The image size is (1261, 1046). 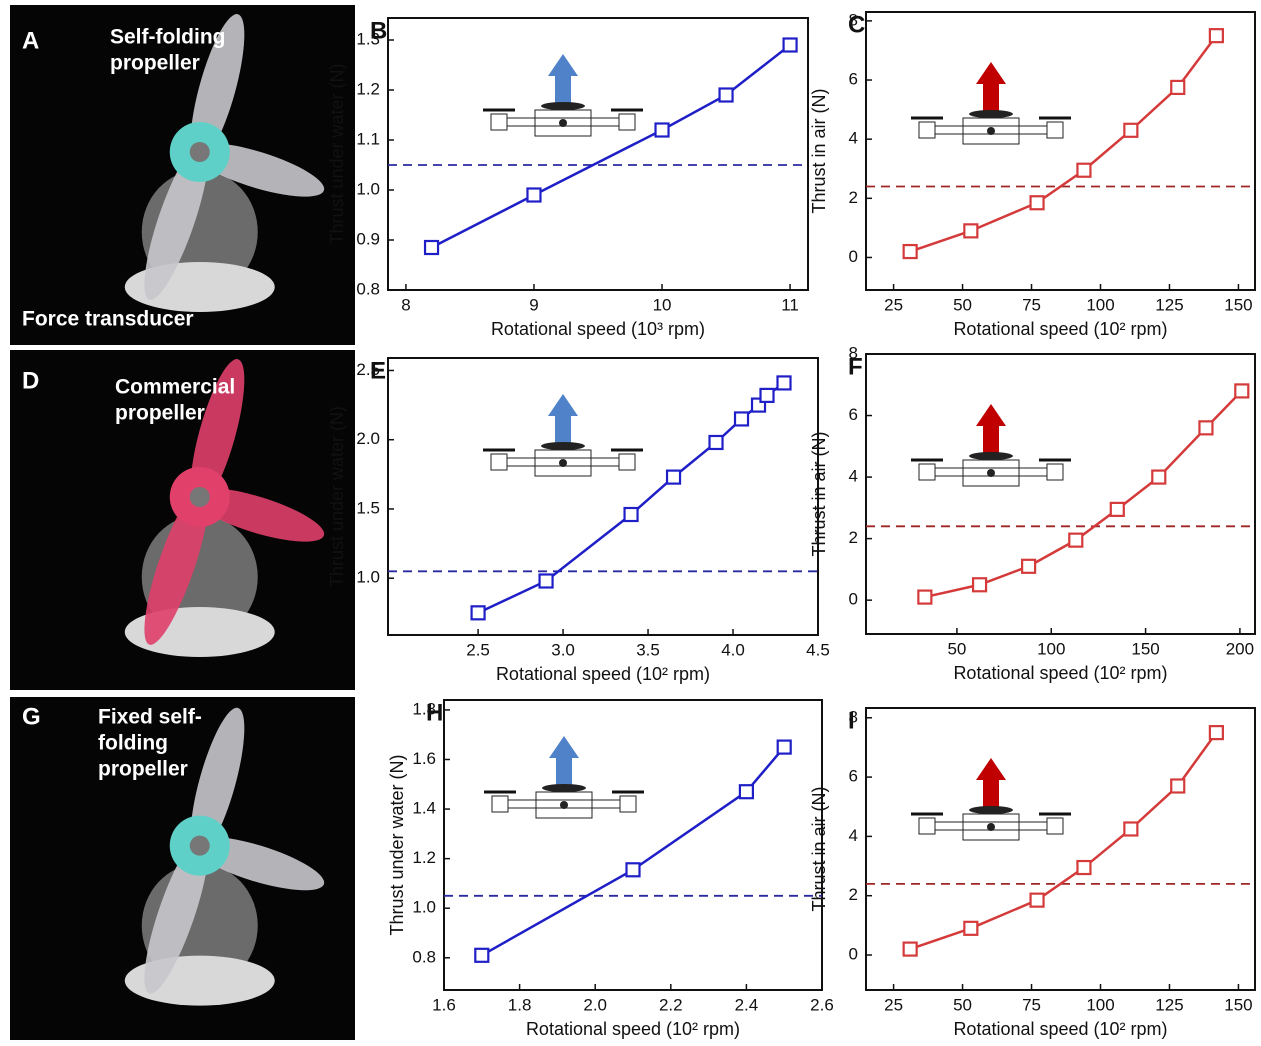 I want to click on panel-letter: G, so click(x=31, y=716).